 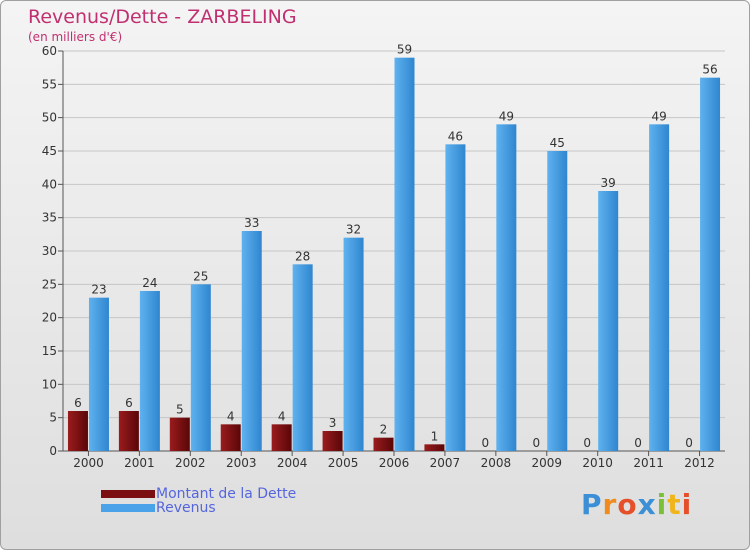 What do you see at coordinates (455, 136) in the screenshot?
I see `data-label: 46` at bounding box center [455, 136].